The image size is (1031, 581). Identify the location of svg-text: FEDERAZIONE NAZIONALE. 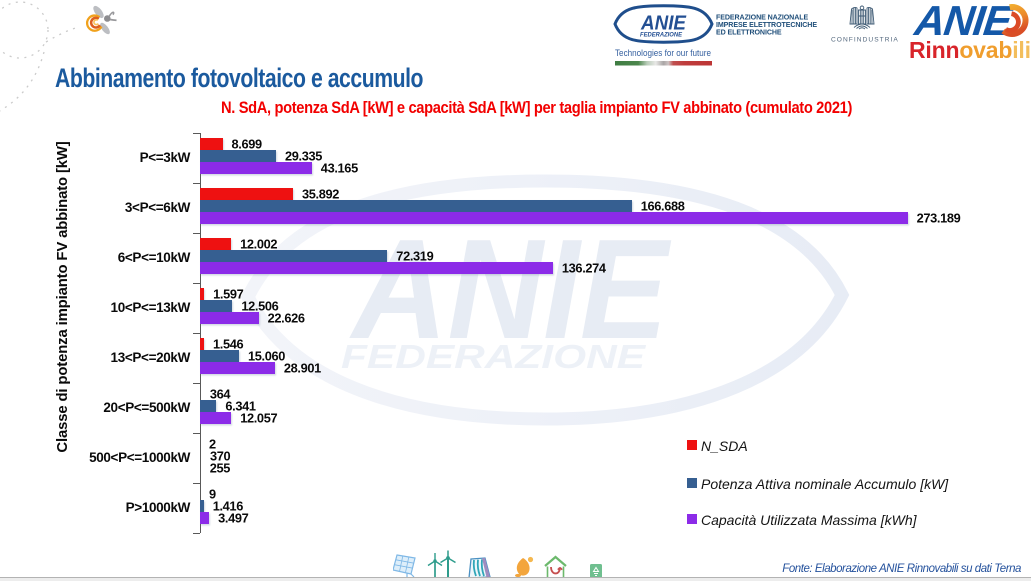
(762, 18).